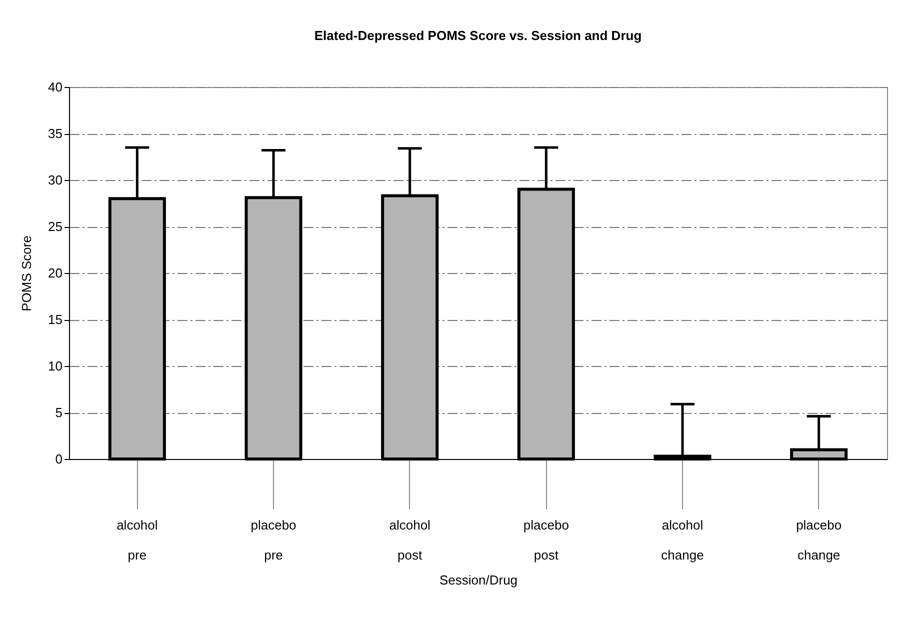 Image resolution: width=924 pixels, height=634 pixels. I want to click on x-tick-label: alcohol post, so click(410, 540).